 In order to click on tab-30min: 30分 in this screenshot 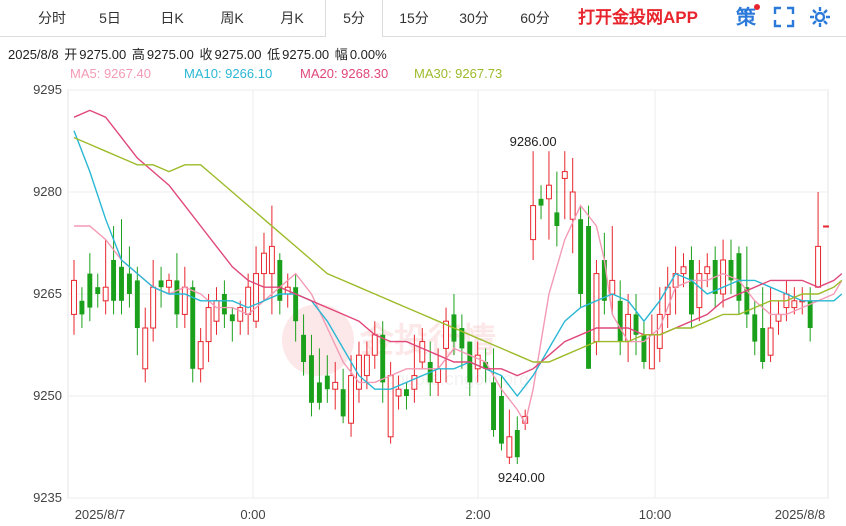, I will do `click(474, 18)`.